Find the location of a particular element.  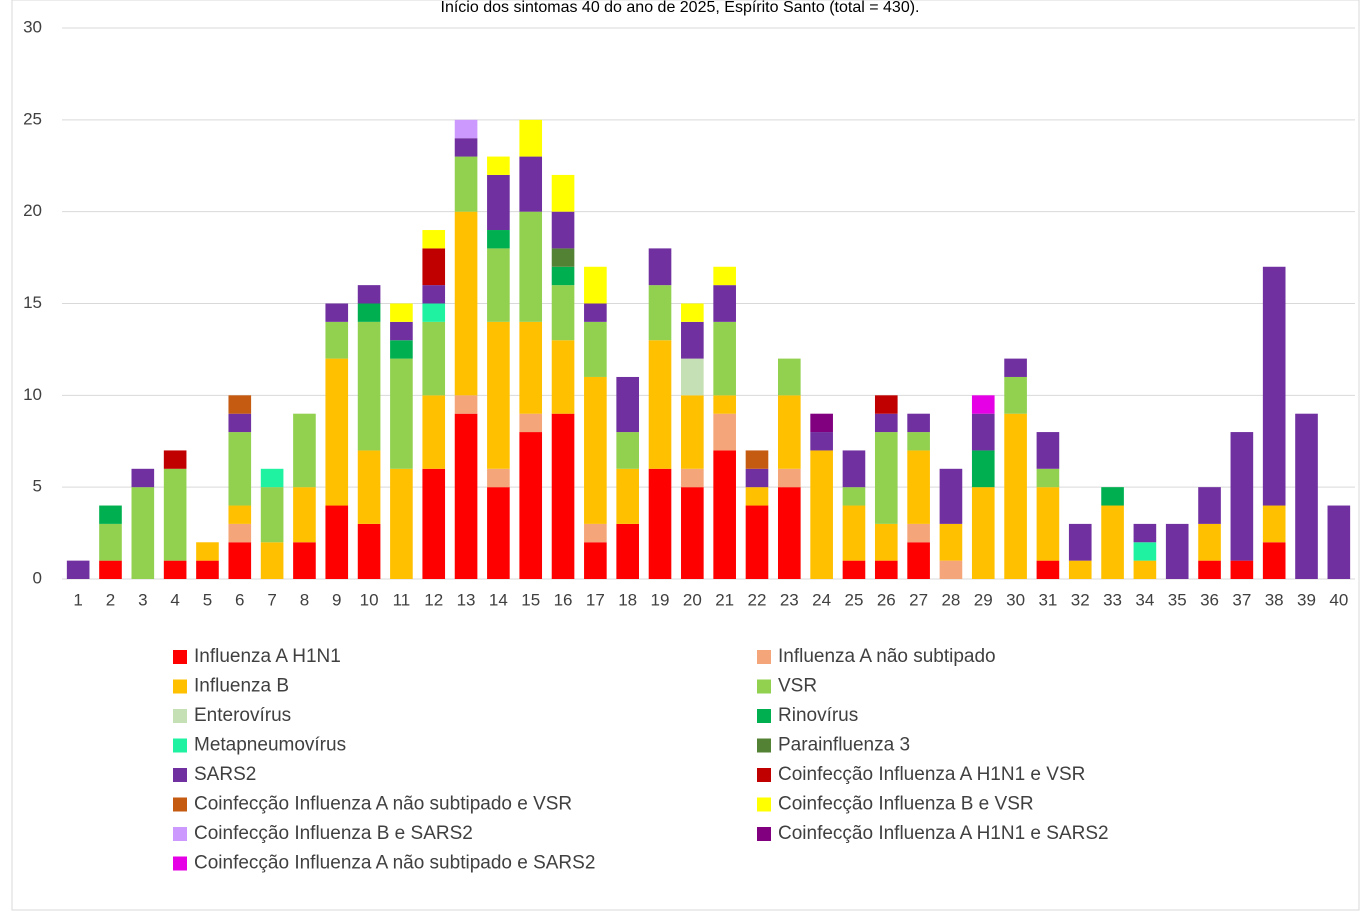

y-tick-label: 15 is located at coordinates (32, 302).